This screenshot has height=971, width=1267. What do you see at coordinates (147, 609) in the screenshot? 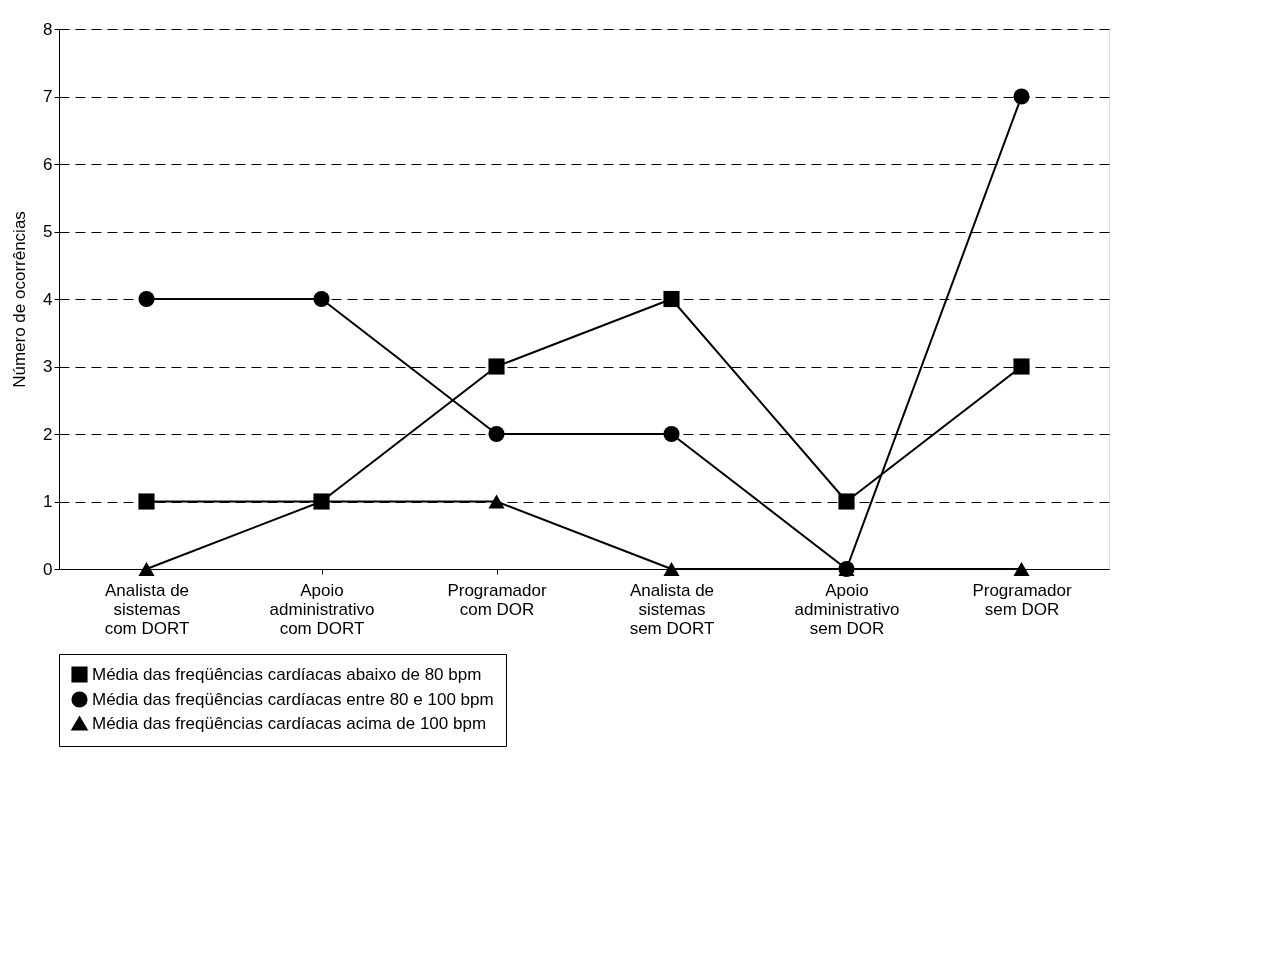
I see `x-tick-label: Analista de sistemas com DORT` at bounding box center [147, 609].